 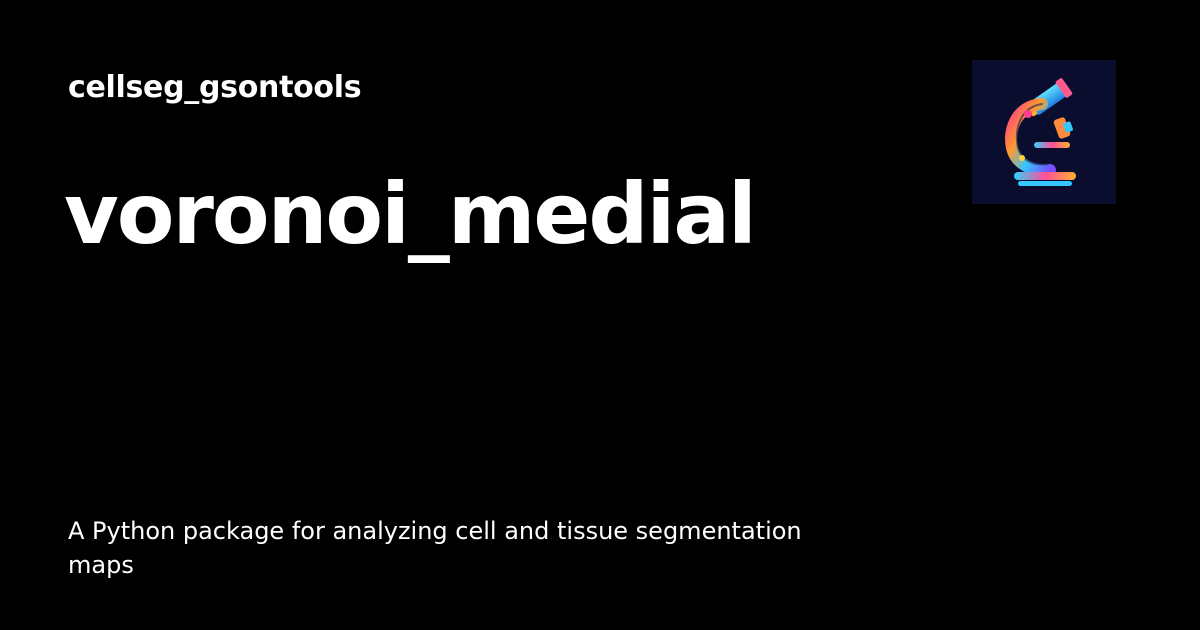 I want to click on site-name: cellseg_gsontools, so click(x=215, y=87).